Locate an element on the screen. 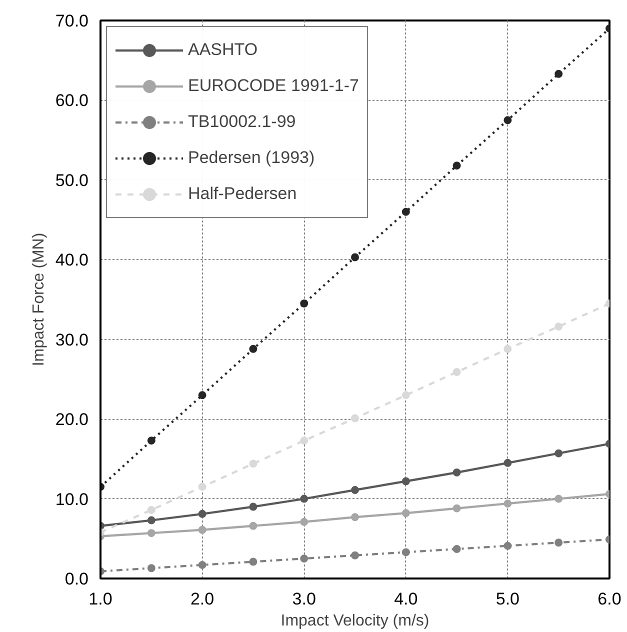 This screenshot has width=627, height=632. y-tick-label: 70.0 is located at coordinates (72, 21).